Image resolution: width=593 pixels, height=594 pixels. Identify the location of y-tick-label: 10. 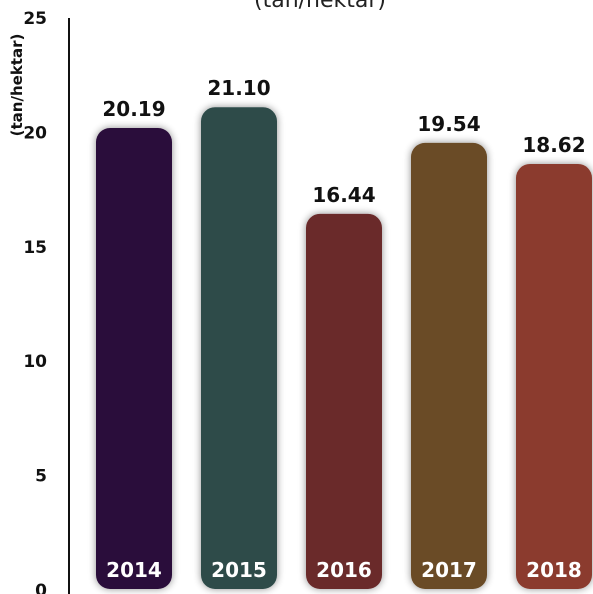
(35, 362).